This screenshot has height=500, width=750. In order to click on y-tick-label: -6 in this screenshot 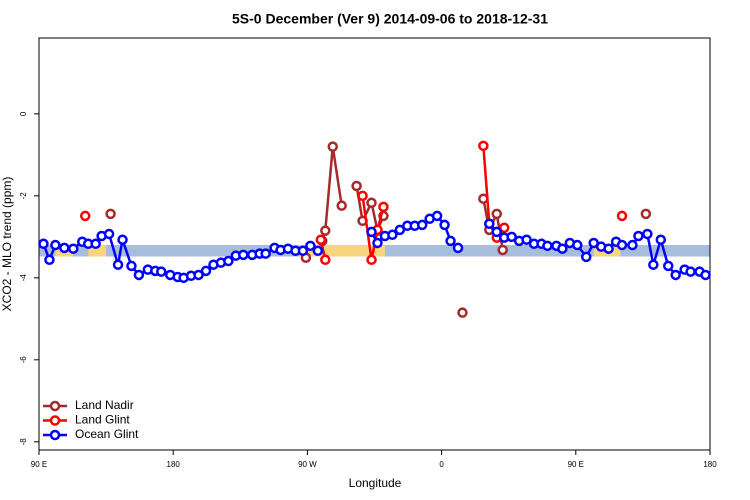, I will do `click(23, 360)`.